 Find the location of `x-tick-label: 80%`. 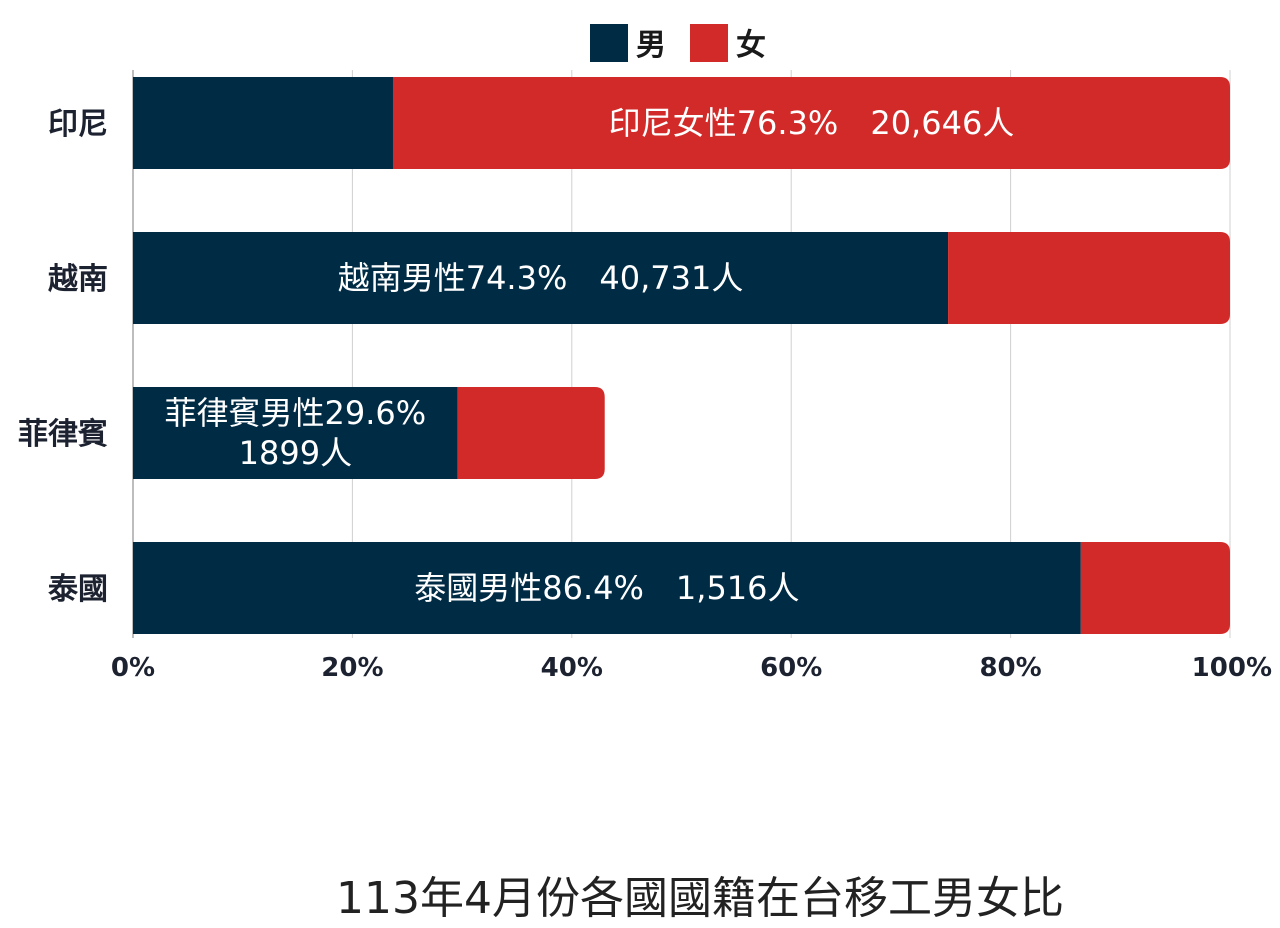

x-tick-label: 80% is located at coordinates (1010, 668).